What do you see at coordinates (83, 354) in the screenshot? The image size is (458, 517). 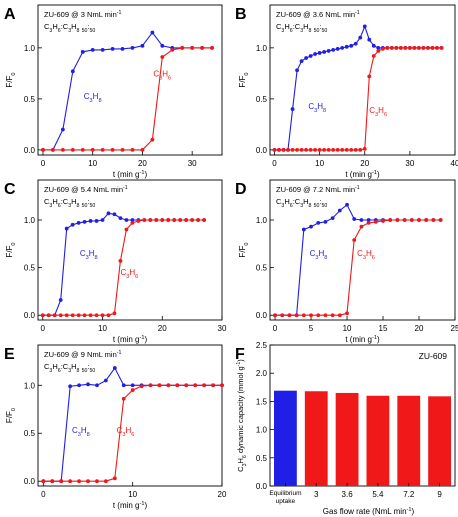 I see `chart-title: ZU-609 @ 9 NmL min-1` at bounding box center [83, 354].